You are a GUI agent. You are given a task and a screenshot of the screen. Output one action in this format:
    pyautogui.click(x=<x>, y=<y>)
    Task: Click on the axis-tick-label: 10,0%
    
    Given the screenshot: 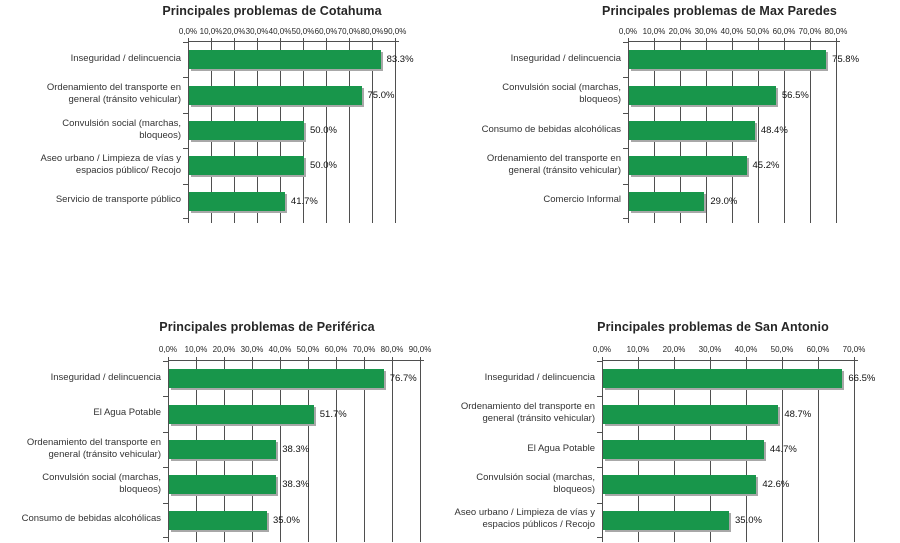 What is the action you would take?
    pyautogui.click(x=196, y=349)
    